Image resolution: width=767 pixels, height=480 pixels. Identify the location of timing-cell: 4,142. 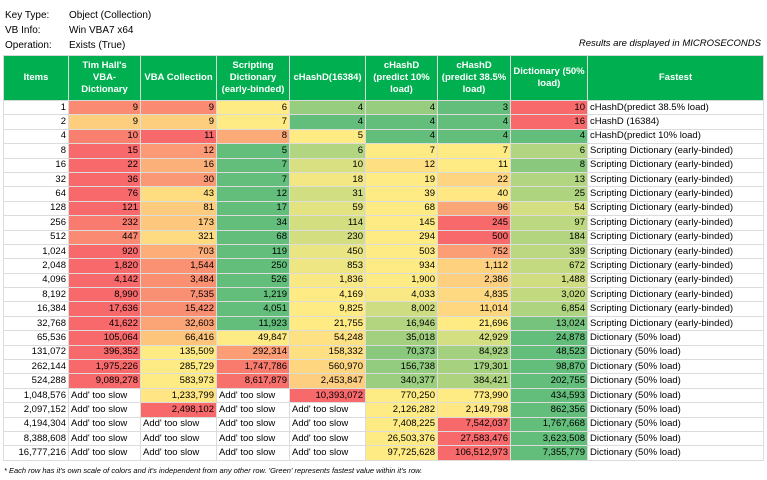
(104, 280).